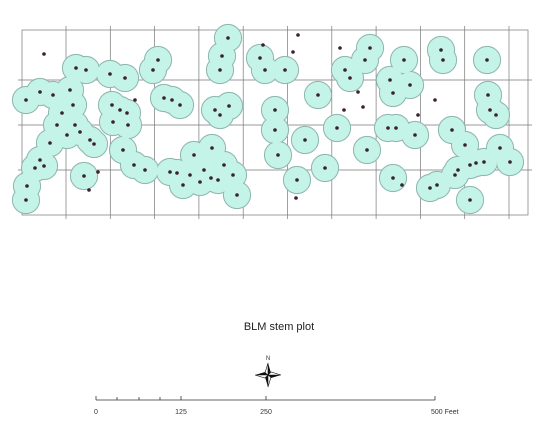 The image size is (560, 434). What do you see at coordinates (181, 412) in the screenshot?
I see `scale-label: 125` at bounding box center [181, 412].